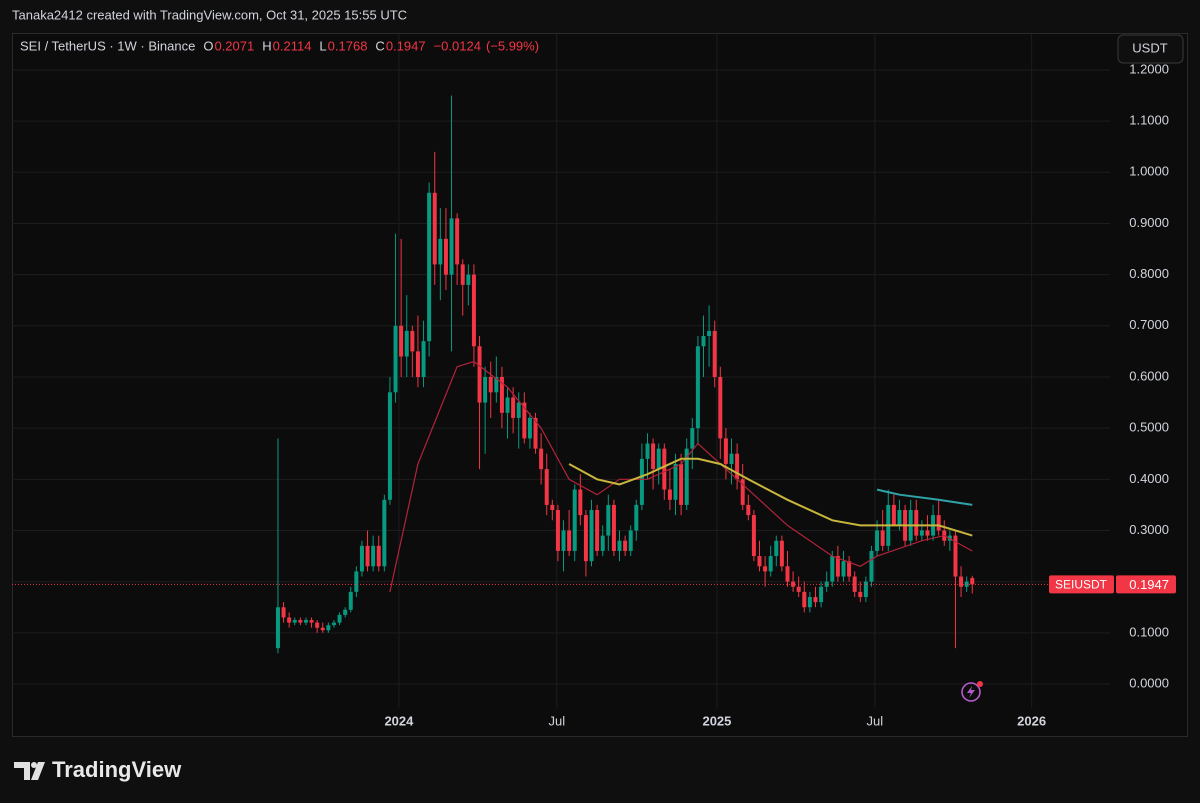  I want to click on alert-dot, so click(980, 684).